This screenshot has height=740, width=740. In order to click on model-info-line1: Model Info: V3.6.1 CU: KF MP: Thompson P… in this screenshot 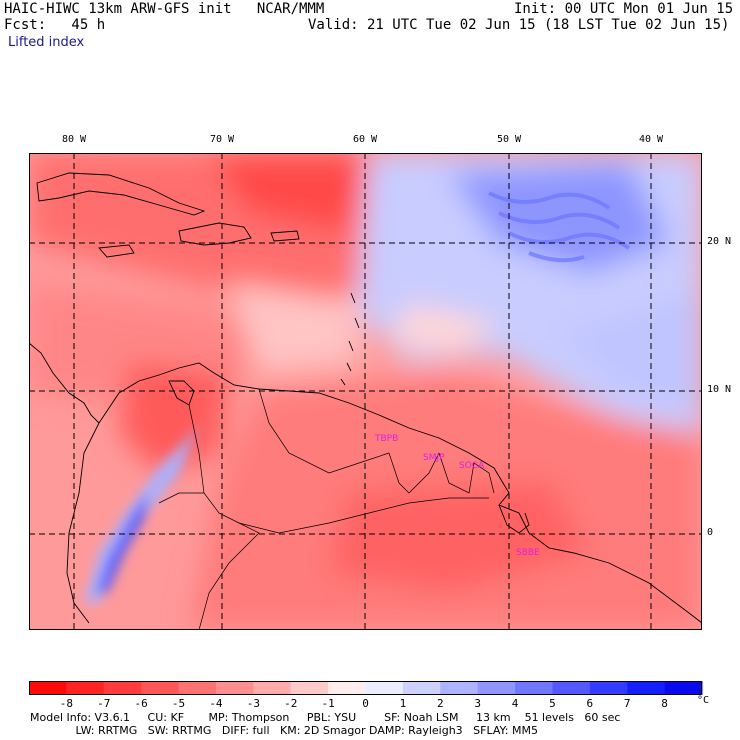, I will do `click(325, 717)`.